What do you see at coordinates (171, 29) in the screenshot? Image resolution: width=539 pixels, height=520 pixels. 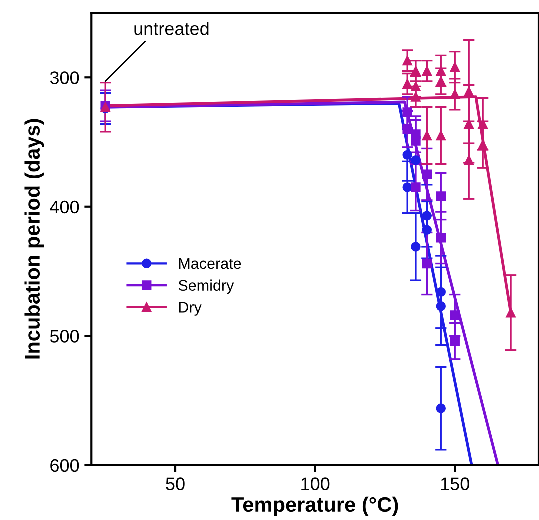 I see `annotation: untreated` at bounding box center [171, 29].